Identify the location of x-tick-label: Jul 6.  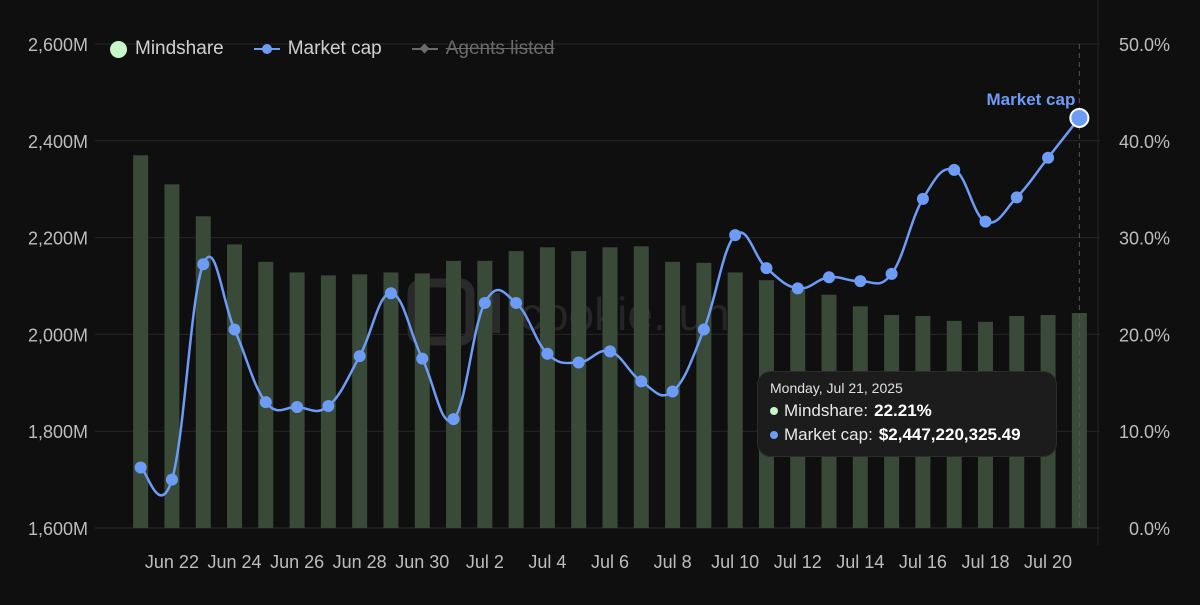
(610, 562).